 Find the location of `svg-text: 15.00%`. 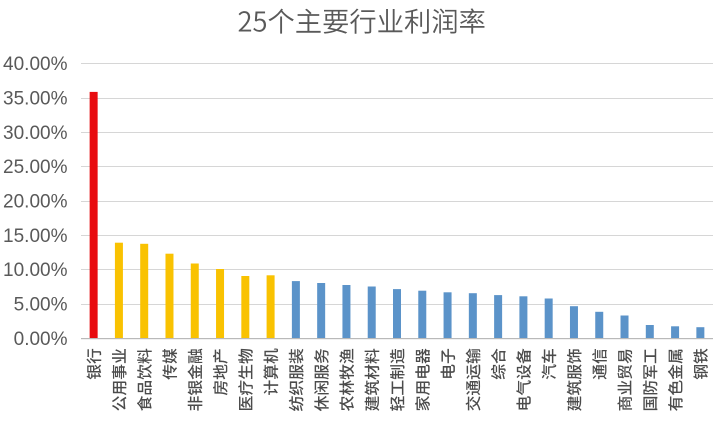

svg-text: 15.00% is located at coordinates (35, 236).